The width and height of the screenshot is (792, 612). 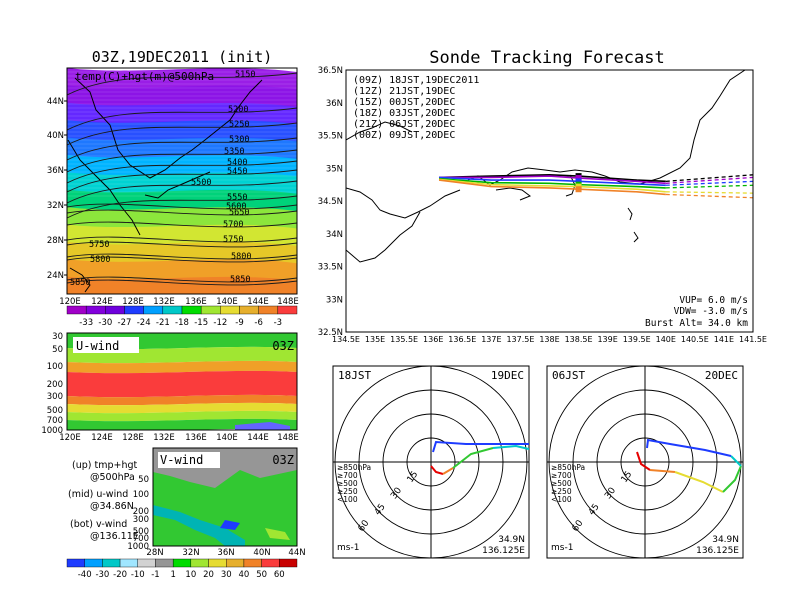 I want to click on colorbar-label: 1, so click(x=172, y=575).